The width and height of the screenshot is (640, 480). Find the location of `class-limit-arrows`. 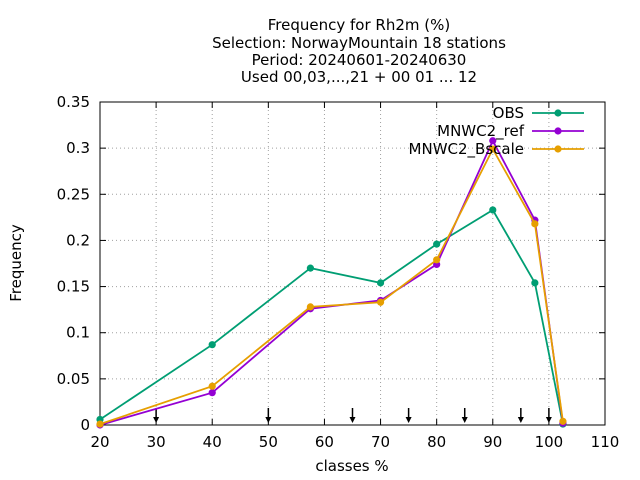

class-limit-arrows is located at coordinates (352, 415).